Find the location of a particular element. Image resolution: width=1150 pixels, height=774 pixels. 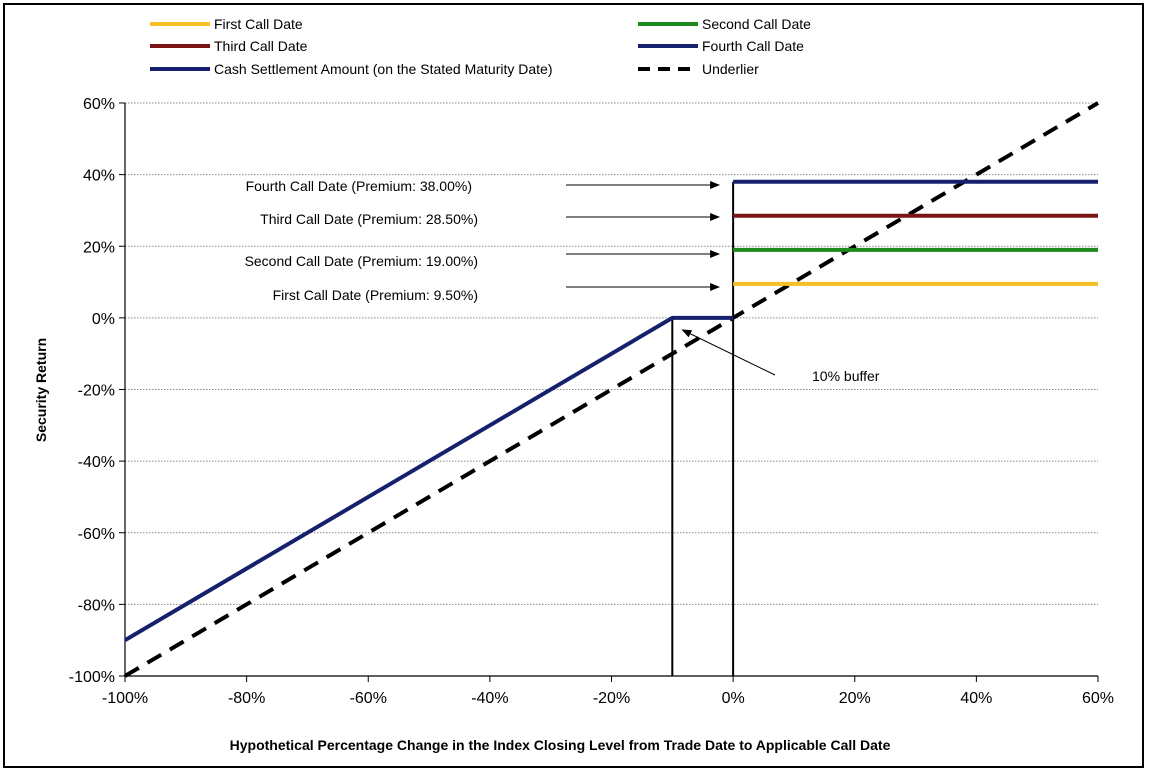

legend-label: Underlier is located at coordinates (730, 69).